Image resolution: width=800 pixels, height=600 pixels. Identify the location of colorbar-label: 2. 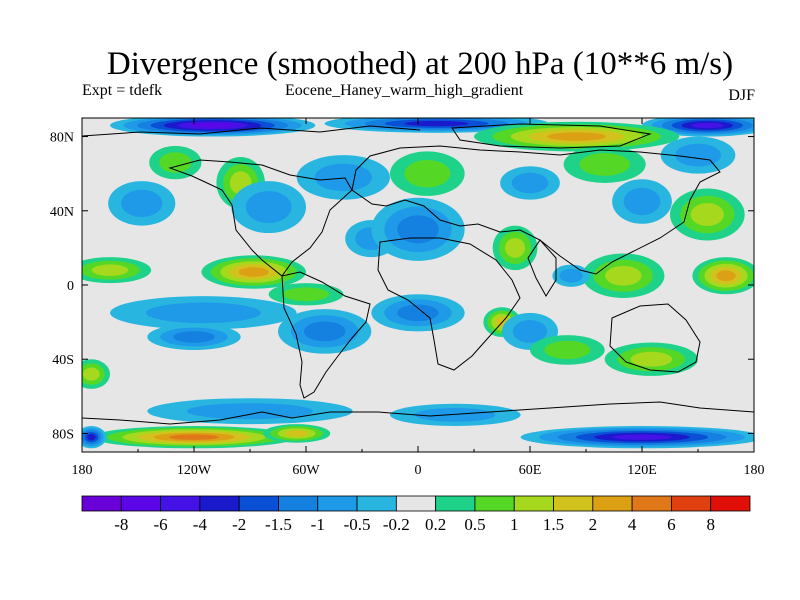
(593, 524).